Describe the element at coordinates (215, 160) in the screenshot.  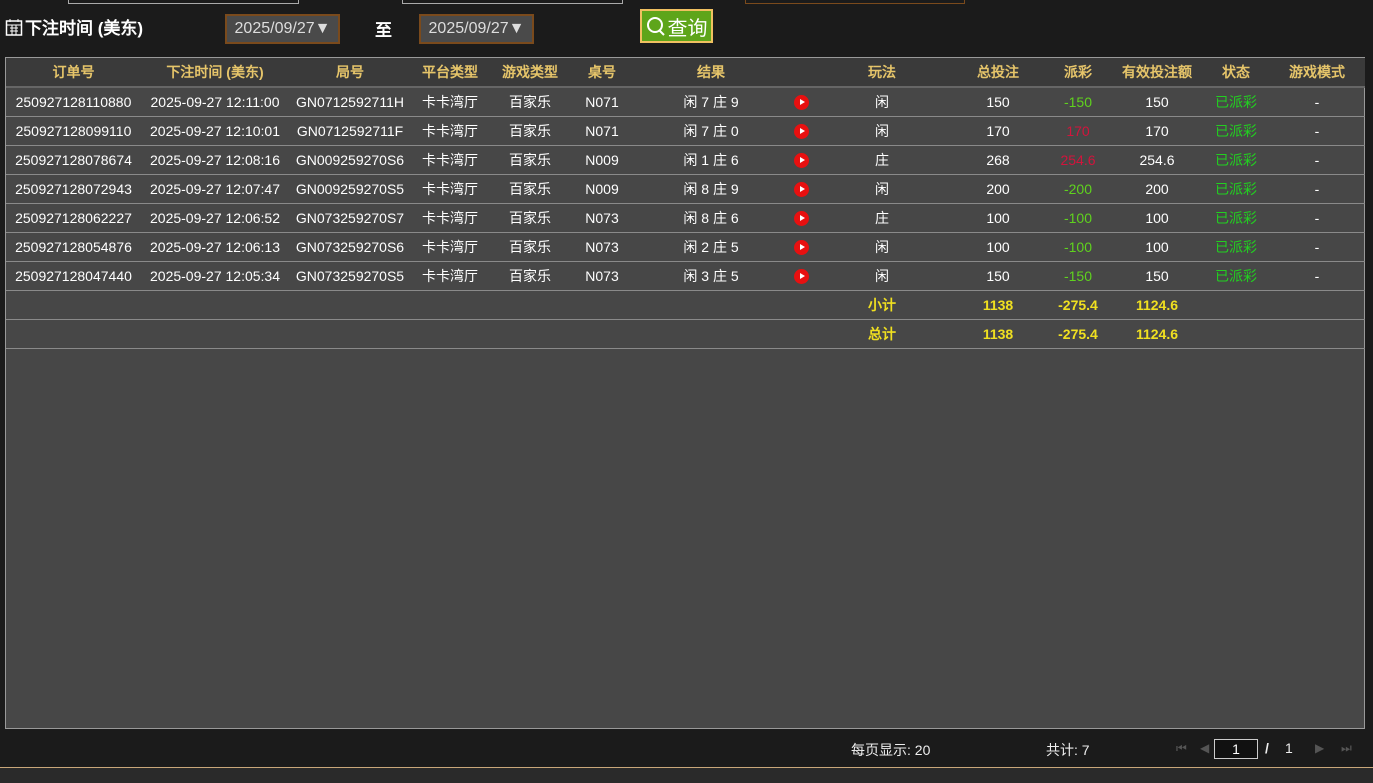
I see `table-cell: 2025-09-27 12:08:16` at that location.